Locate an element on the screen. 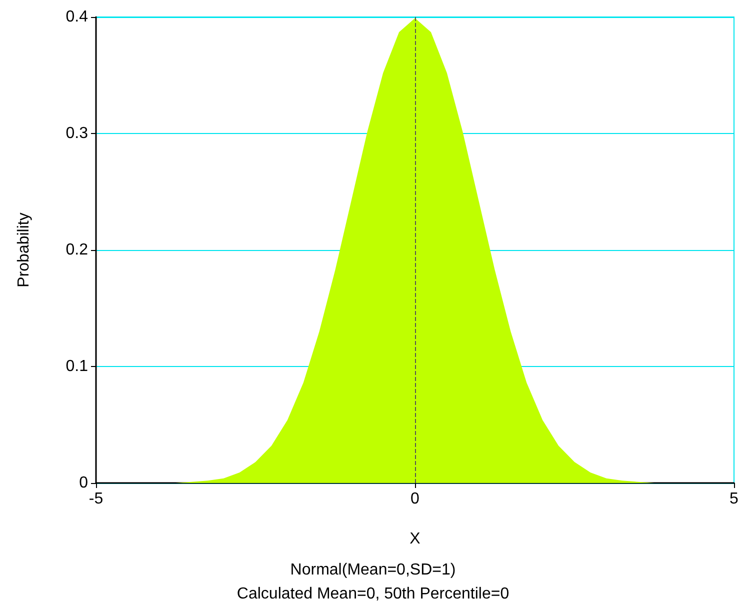 The height and width of the screenshot is (609, 746). y-tick-label: 0 is located at coordinates (83, 483).